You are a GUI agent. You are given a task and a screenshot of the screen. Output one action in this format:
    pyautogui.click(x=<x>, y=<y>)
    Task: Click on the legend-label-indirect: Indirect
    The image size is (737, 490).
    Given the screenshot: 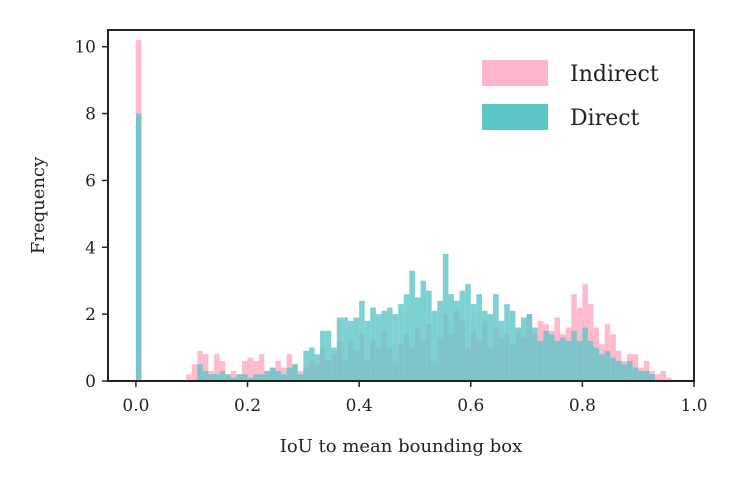 What is the action you would take?
    pyautogui.click(x=614, y=74)
    